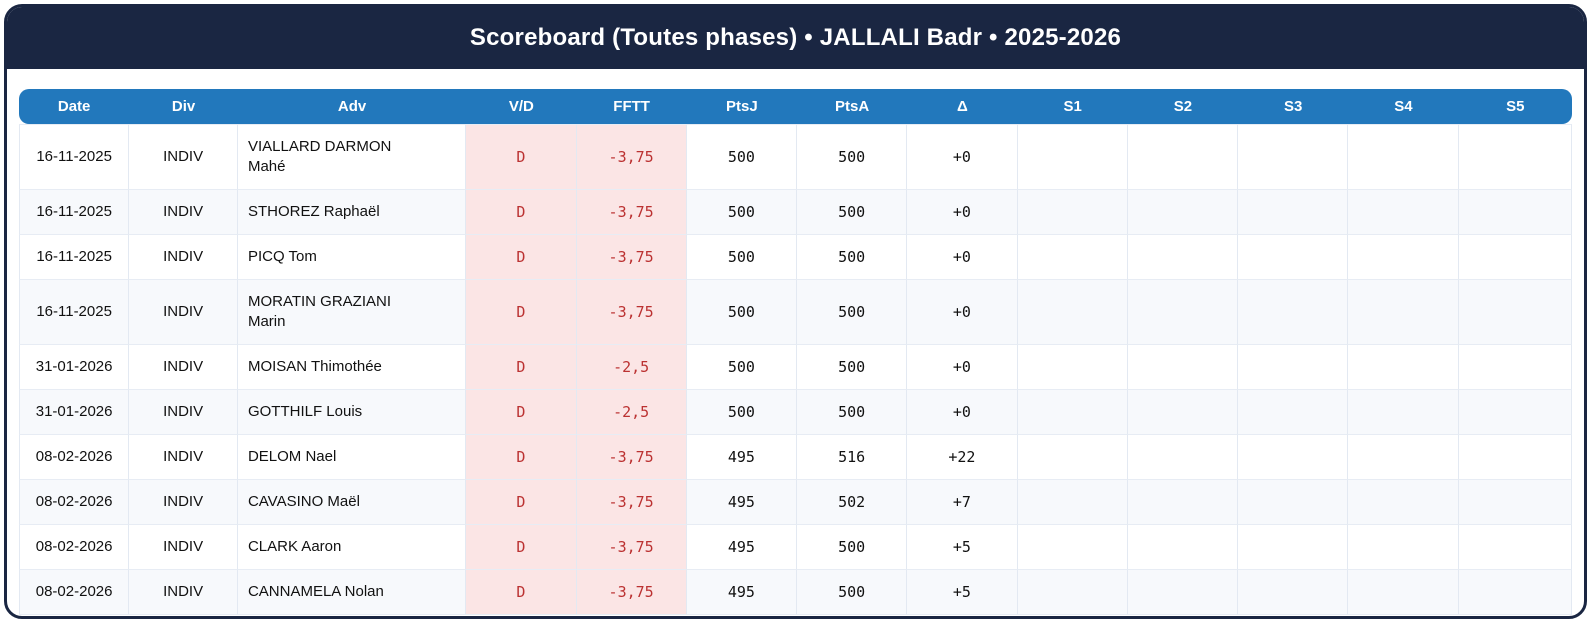 The width and height of the screenshot is (1593, 626). What do you see at coordinates (352, 312) in the screenshot?
I see `cell-adv: MORATIN GRAZIANI Marin` at bounding box center [352, 312].